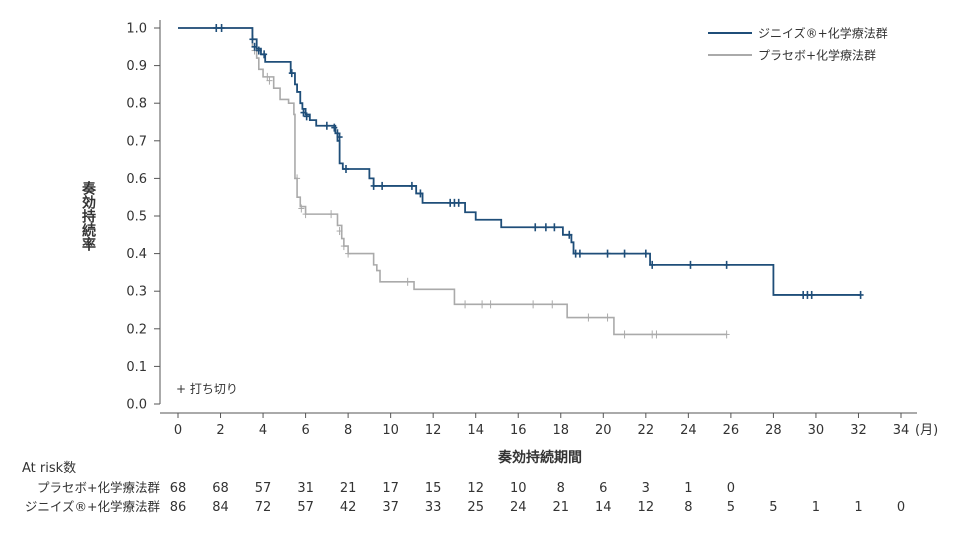  What do you see at coordinates (220, 507) in the screenshot?
I see `risk-value: 84` at bounding box center [220, 507].